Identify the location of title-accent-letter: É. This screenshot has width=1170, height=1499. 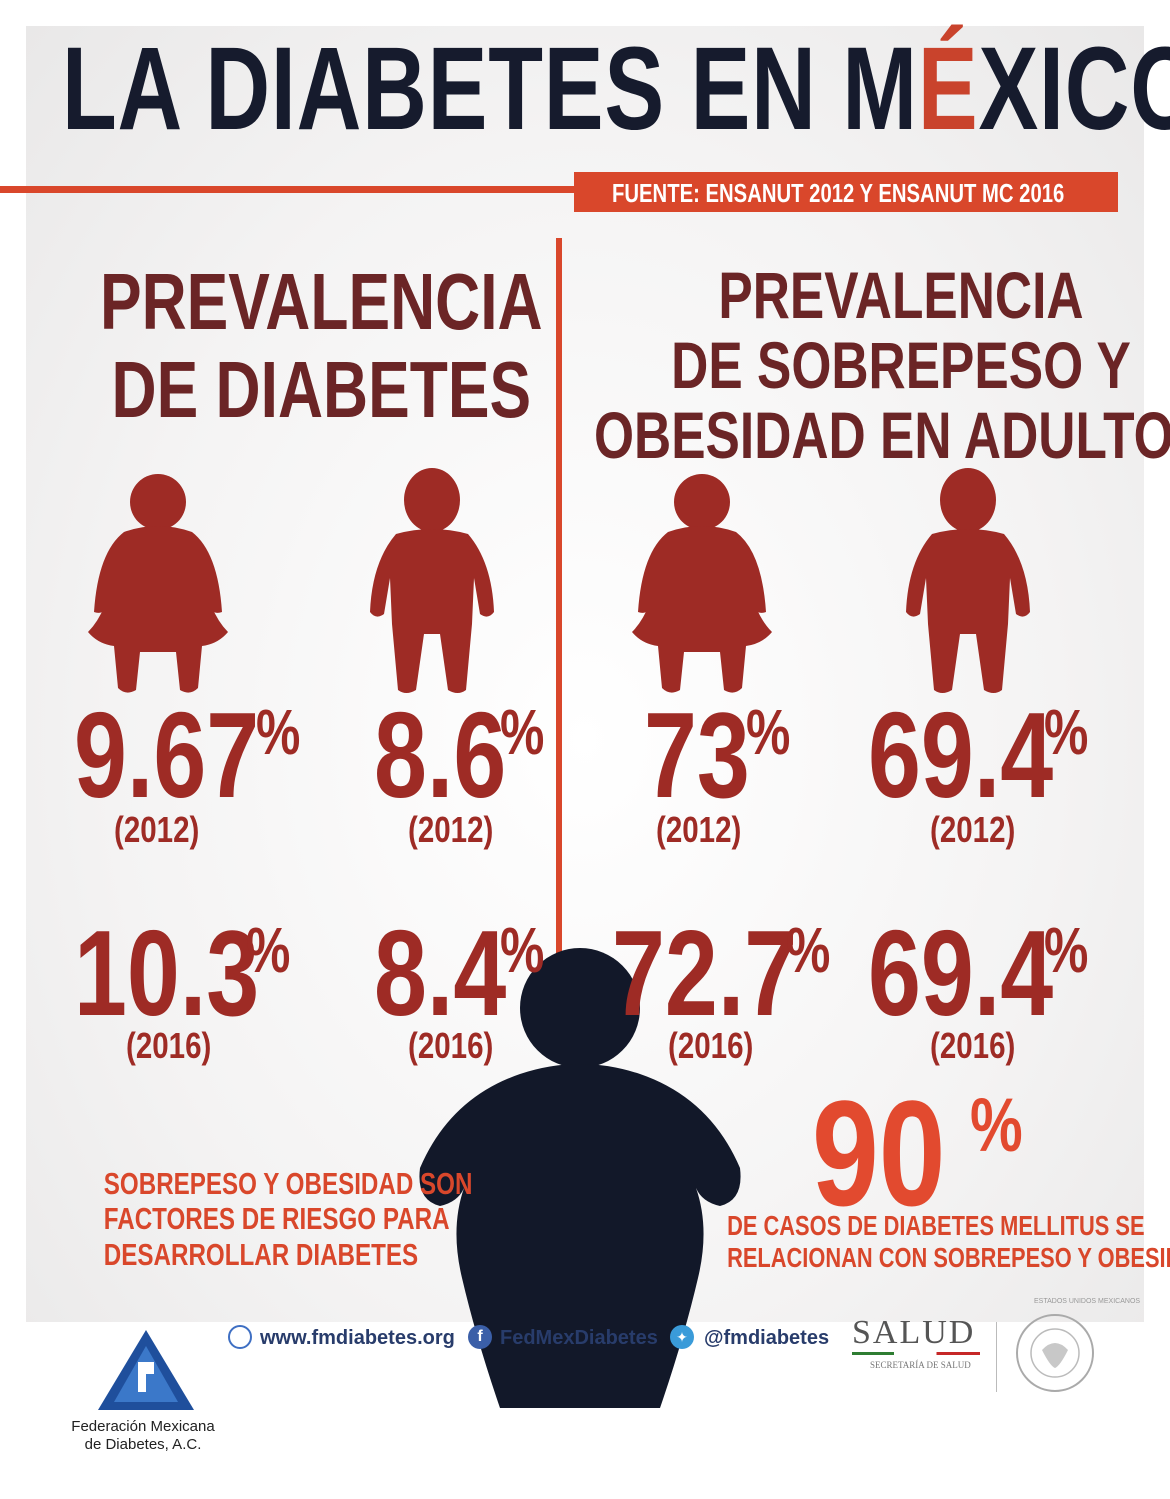
(948, 89).